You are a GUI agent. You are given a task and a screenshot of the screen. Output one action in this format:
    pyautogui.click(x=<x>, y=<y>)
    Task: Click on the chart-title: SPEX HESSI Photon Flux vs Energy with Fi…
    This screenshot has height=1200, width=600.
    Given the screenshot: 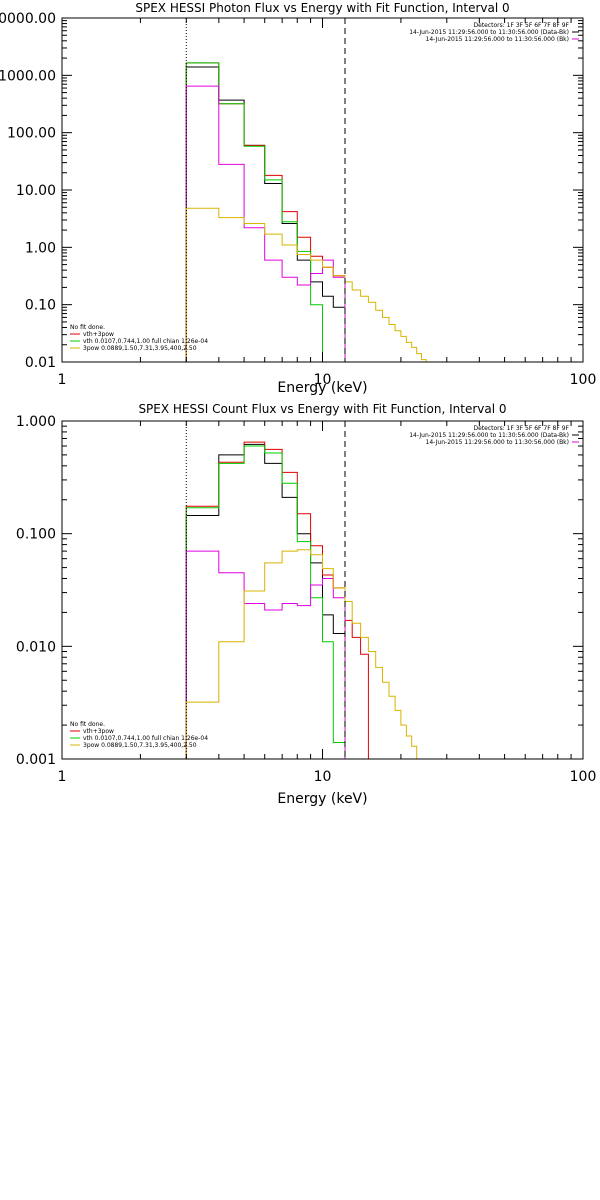 What is the action you would take?
    pyautogui.click(x=322, y=8)
    